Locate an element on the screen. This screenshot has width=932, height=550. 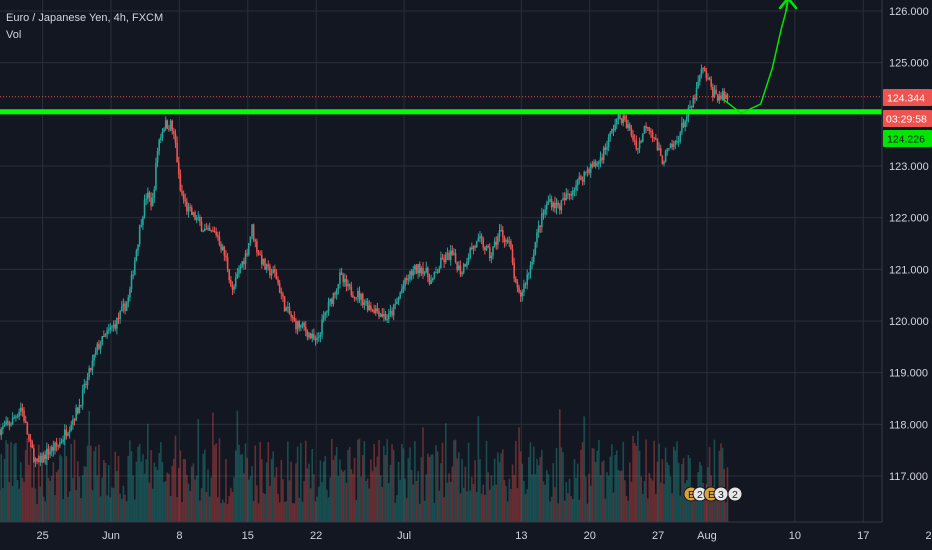
price-axis-panel is located at coordinates (907, 261).